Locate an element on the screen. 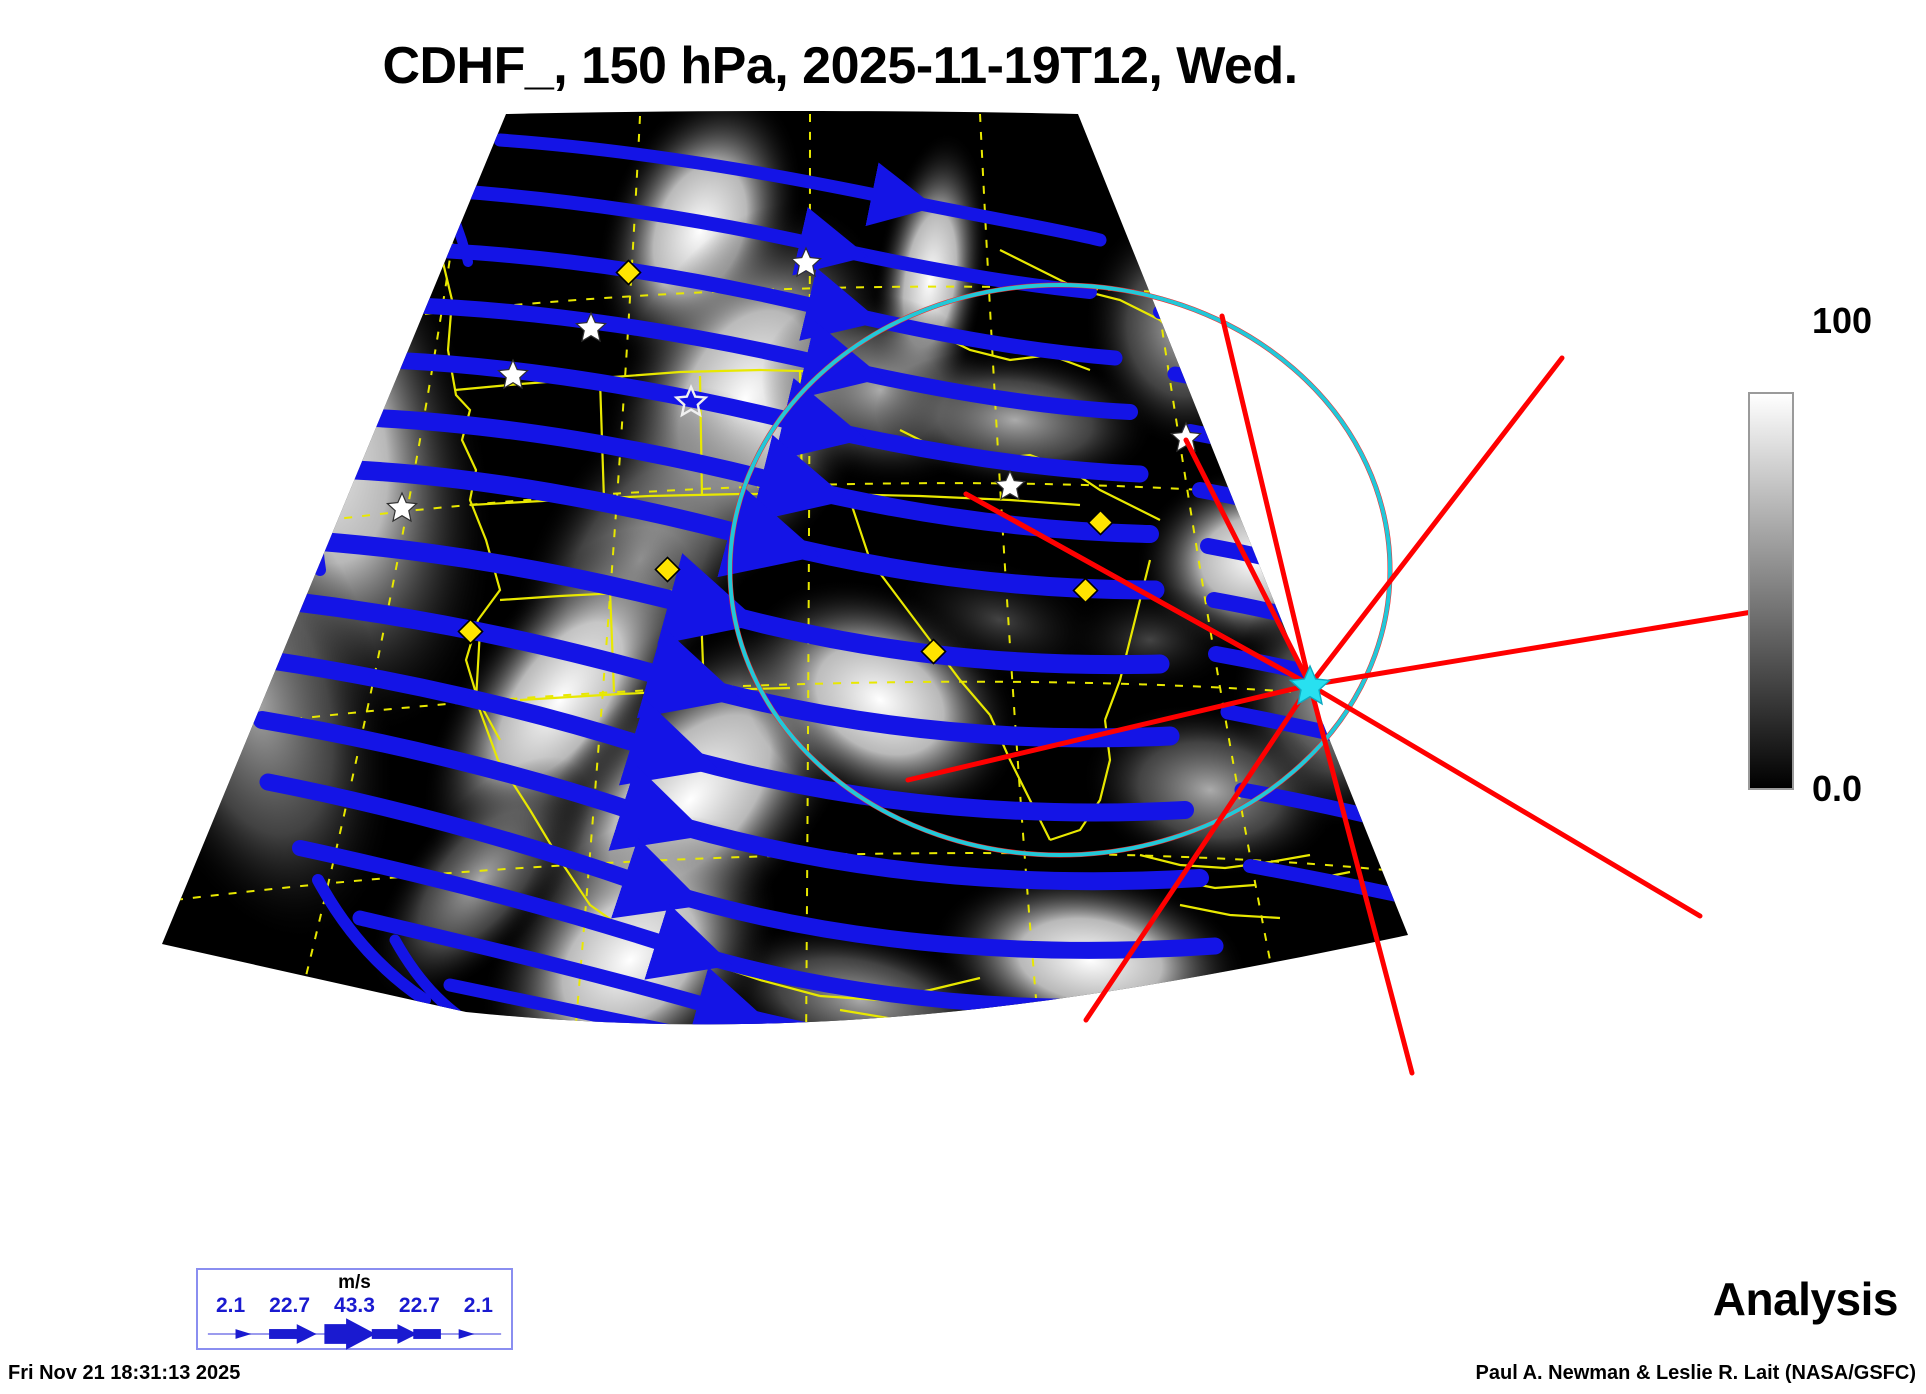  range-ring is located at coordinates (1060, 570).